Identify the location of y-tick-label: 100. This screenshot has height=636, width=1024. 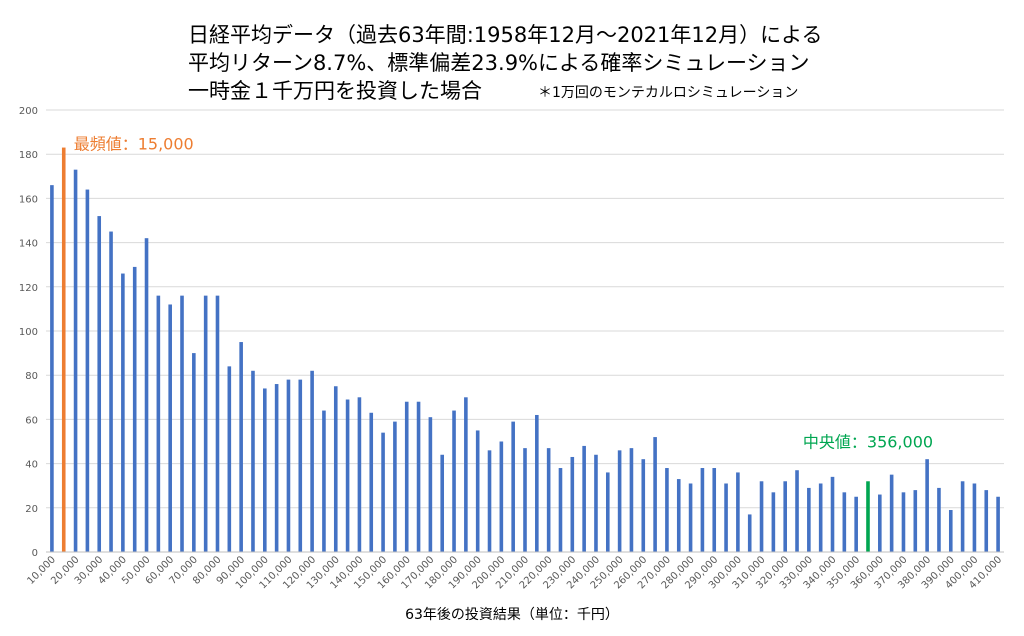
(28, 332).